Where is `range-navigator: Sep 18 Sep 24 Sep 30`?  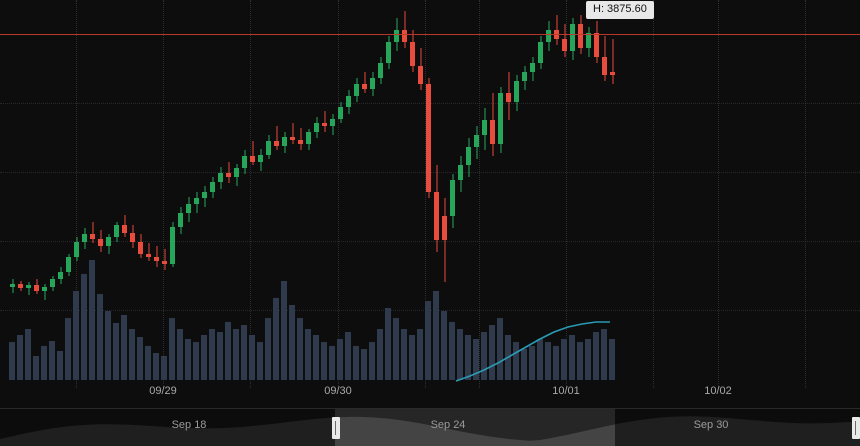 range-navigator: Sep 18 Sep 24 Sep 30 is located at coordinates (430, 427).